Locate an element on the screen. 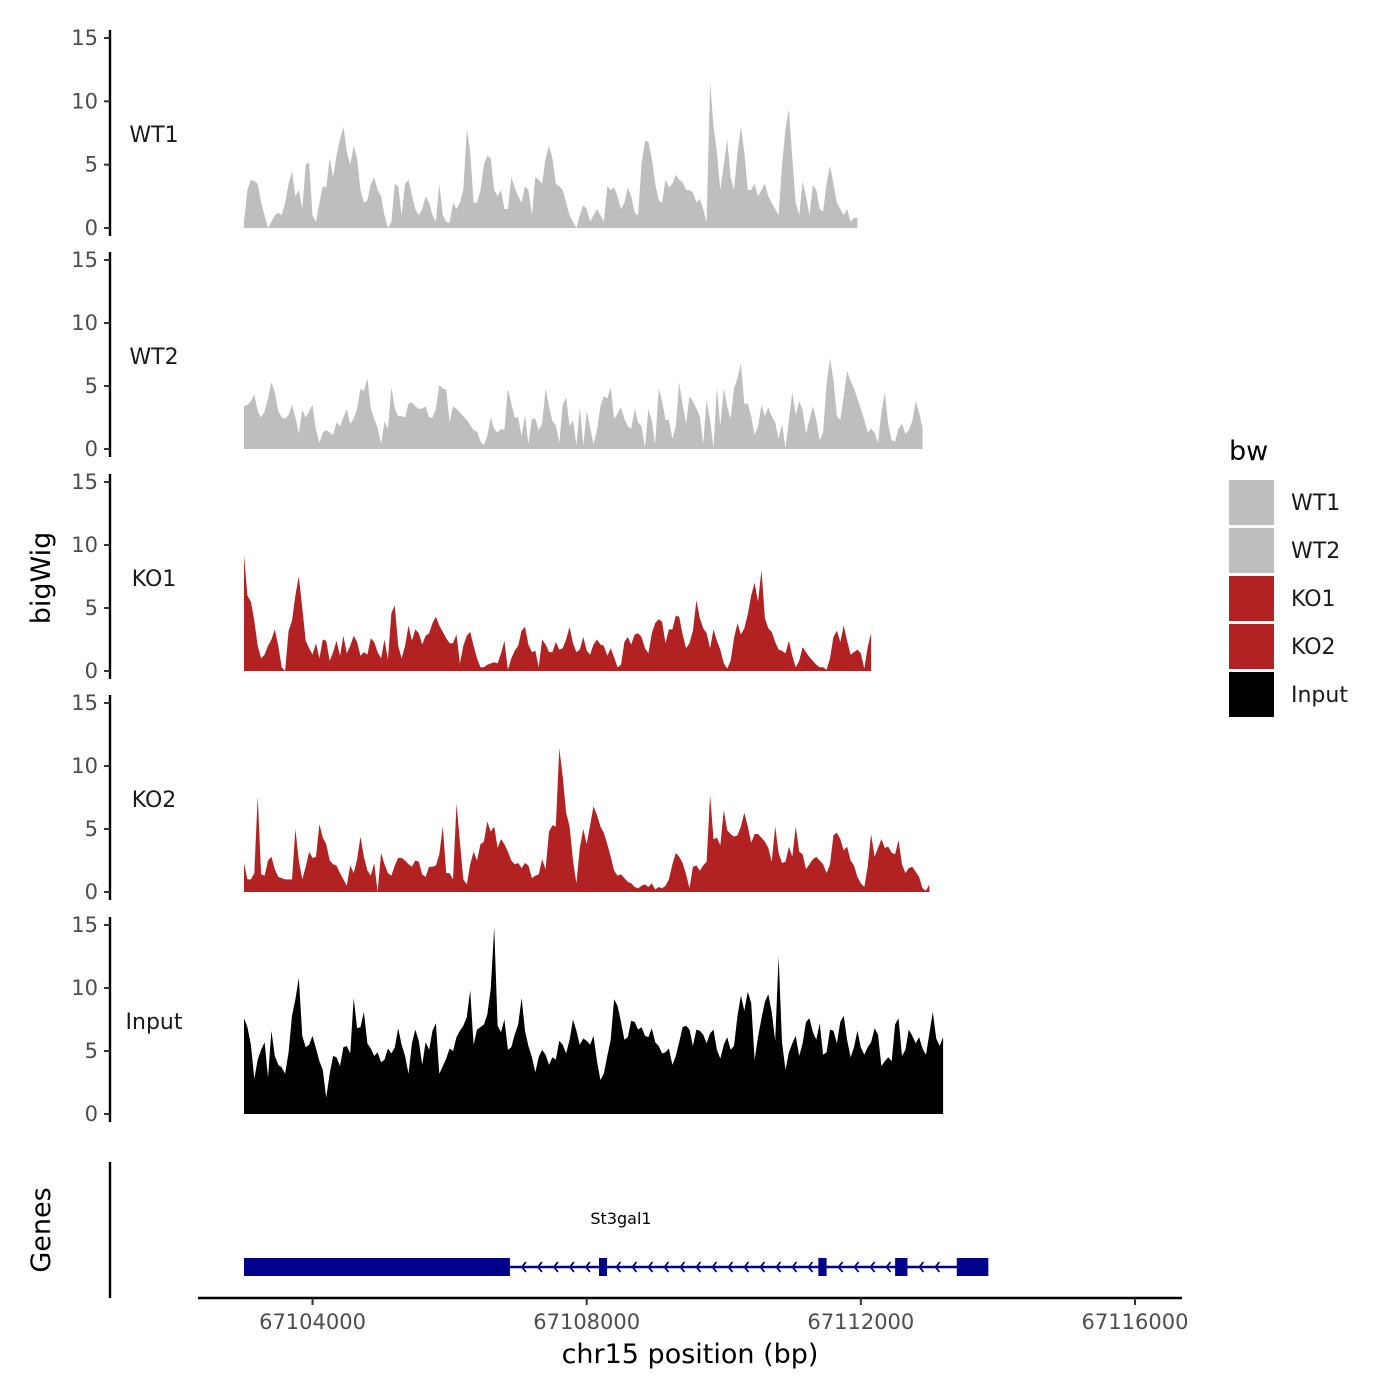 The height and width of the screenshot is (1400, 1400). legend-label-ko2: KO2 is located at coordinates (1313, 647).